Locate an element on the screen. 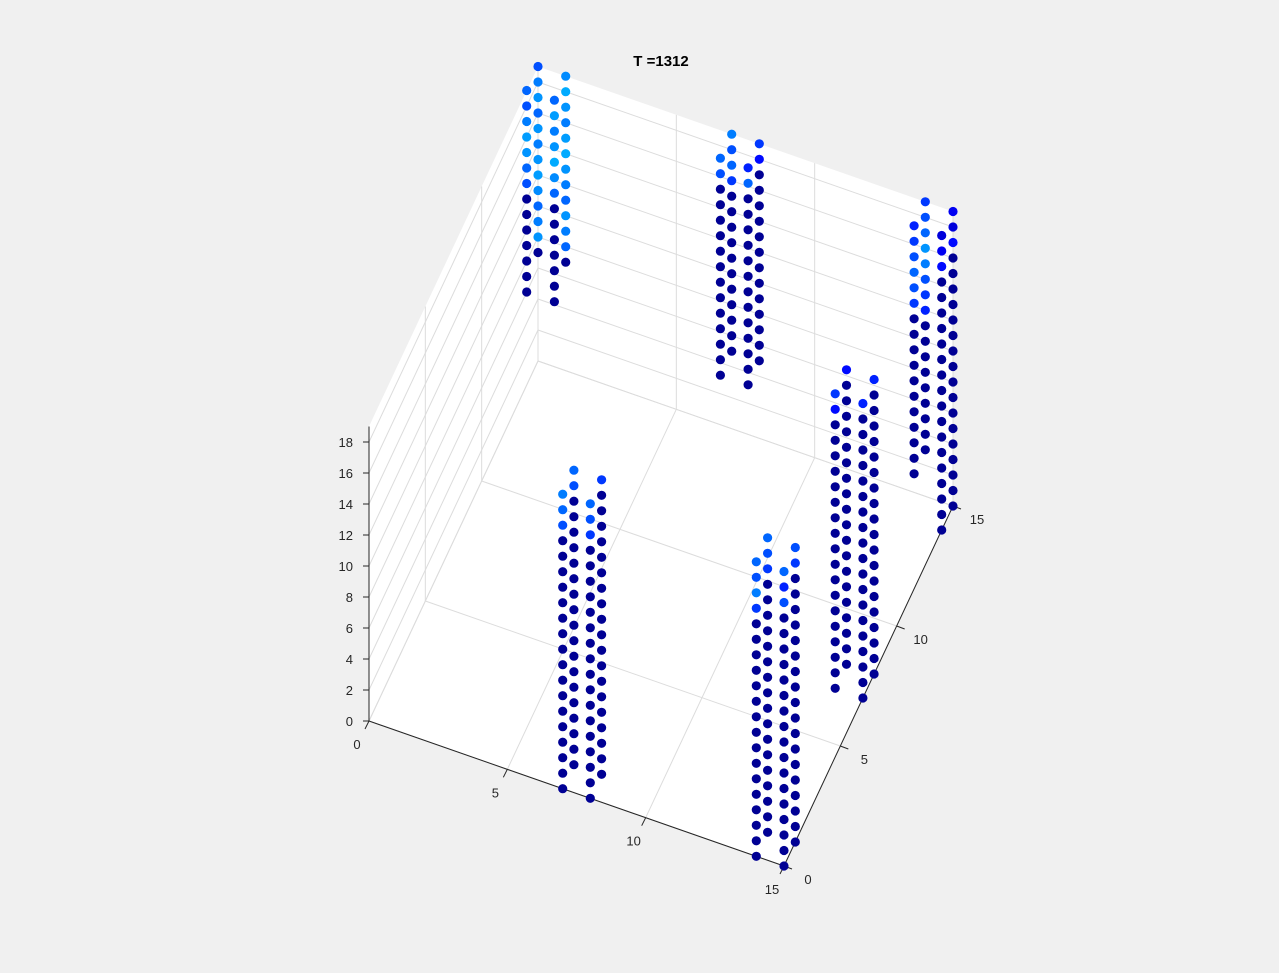  x-tick-label: 15 is located at coordinates (772, 889).